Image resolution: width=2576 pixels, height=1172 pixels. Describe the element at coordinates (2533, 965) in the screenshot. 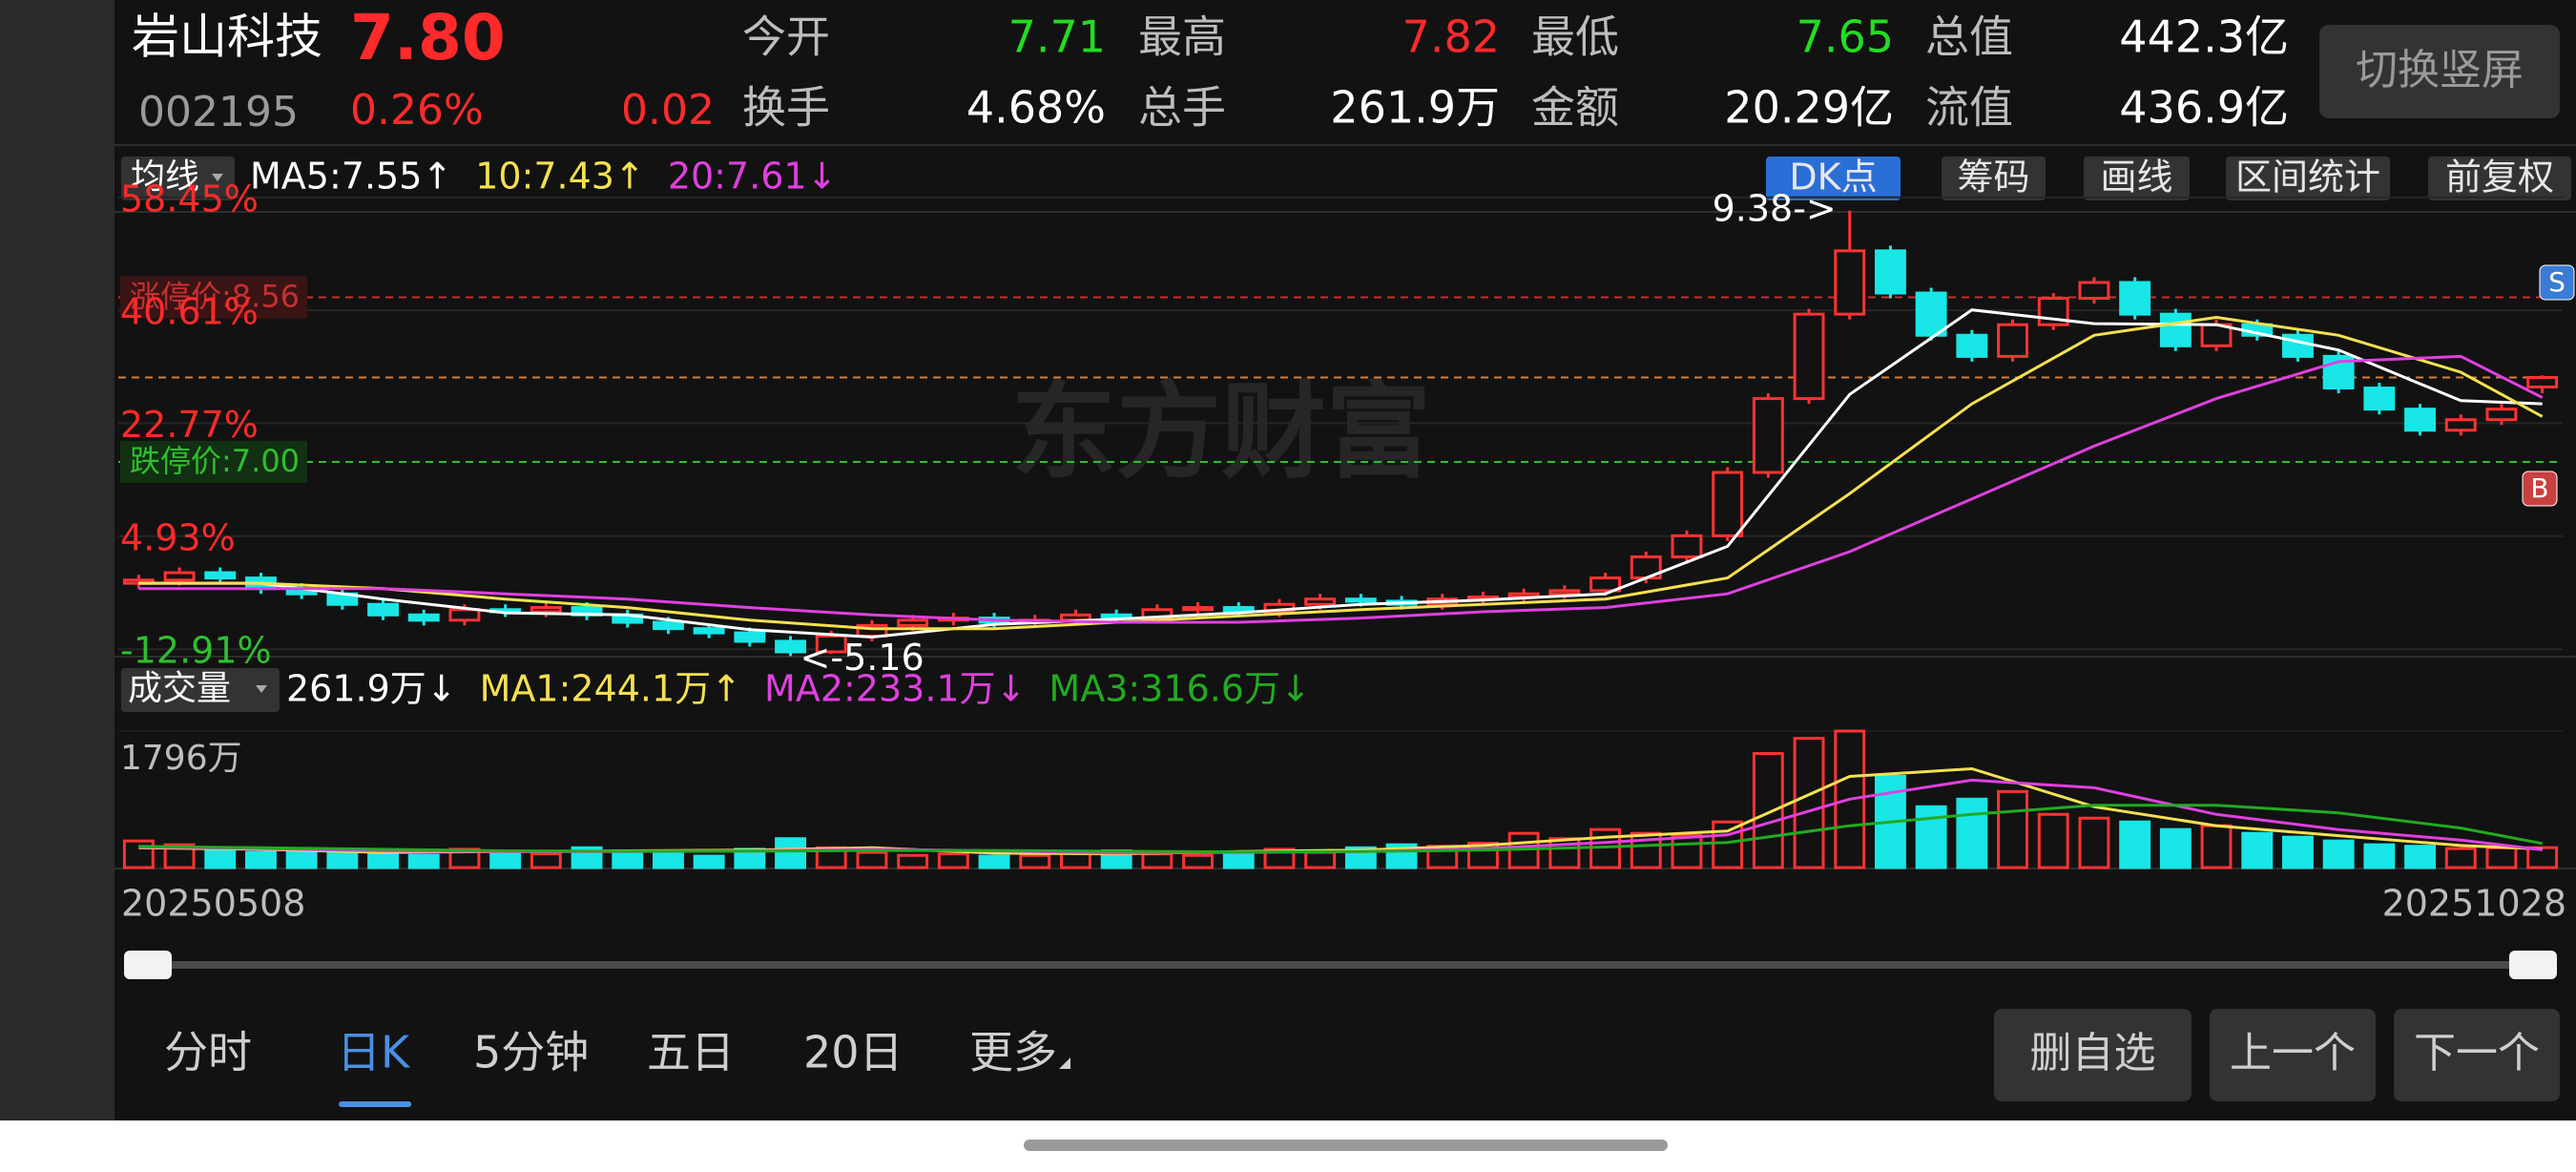

I see `scroll-handle-right` at that location.